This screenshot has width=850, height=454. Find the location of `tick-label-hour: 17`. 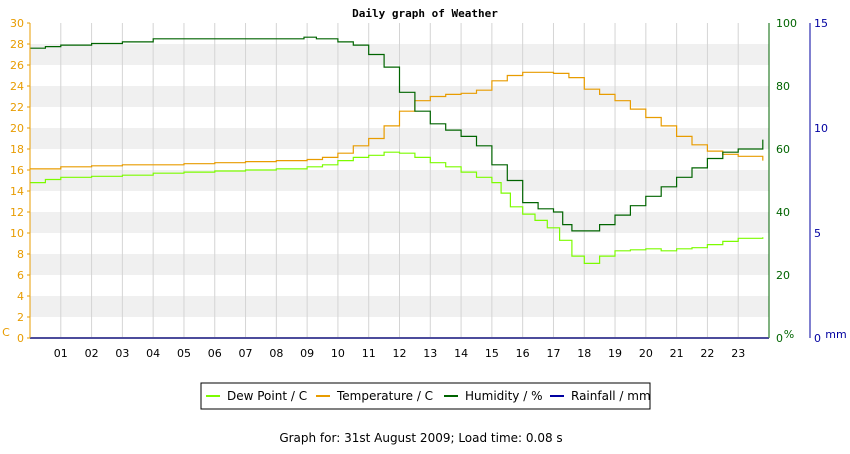

tick-label-hour: 17 is located at coordinates (553, 353).